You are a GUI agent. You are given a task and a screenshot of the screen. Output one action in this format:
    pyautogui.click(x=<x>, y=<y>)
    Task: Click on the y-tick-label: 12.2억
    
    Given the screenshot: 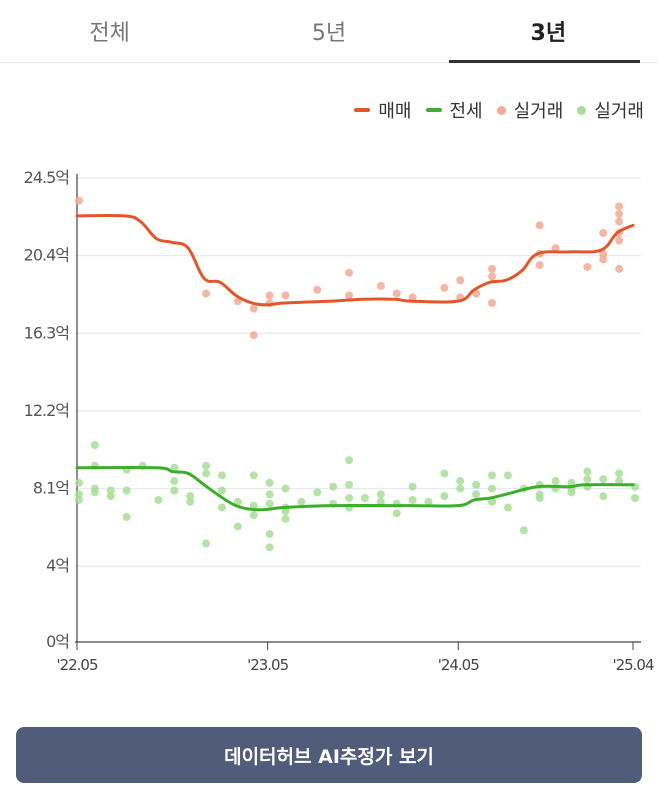 What is the action you would take?
    pyautogui.click(x=46, y=410)
    